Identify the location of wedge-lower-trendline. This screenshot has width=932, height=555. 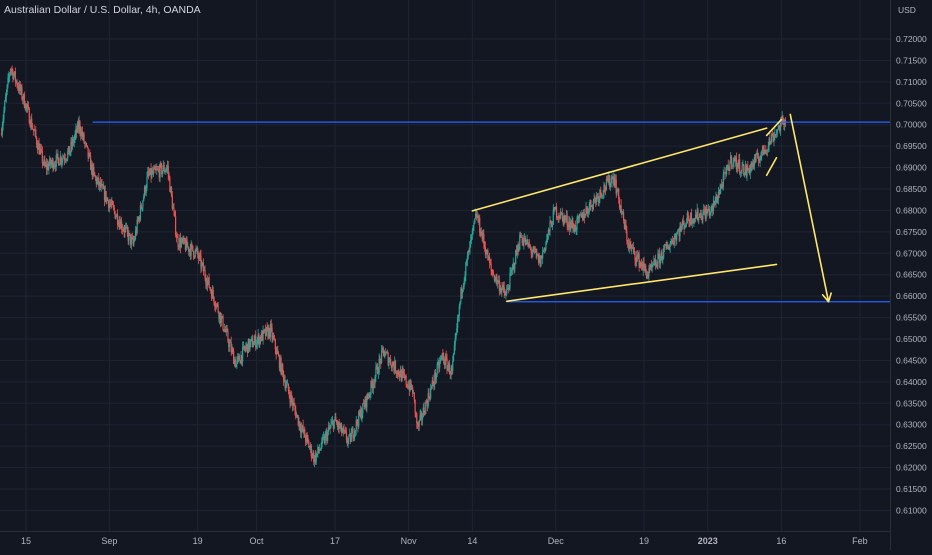
(641, 283).